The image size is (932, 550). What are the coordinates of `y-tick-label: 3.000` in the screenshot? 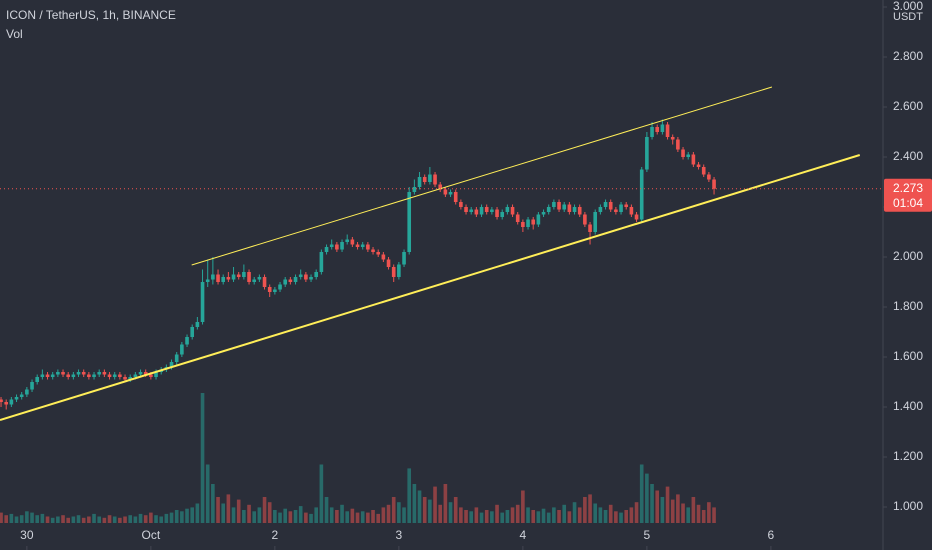 It's located at (908, 6).